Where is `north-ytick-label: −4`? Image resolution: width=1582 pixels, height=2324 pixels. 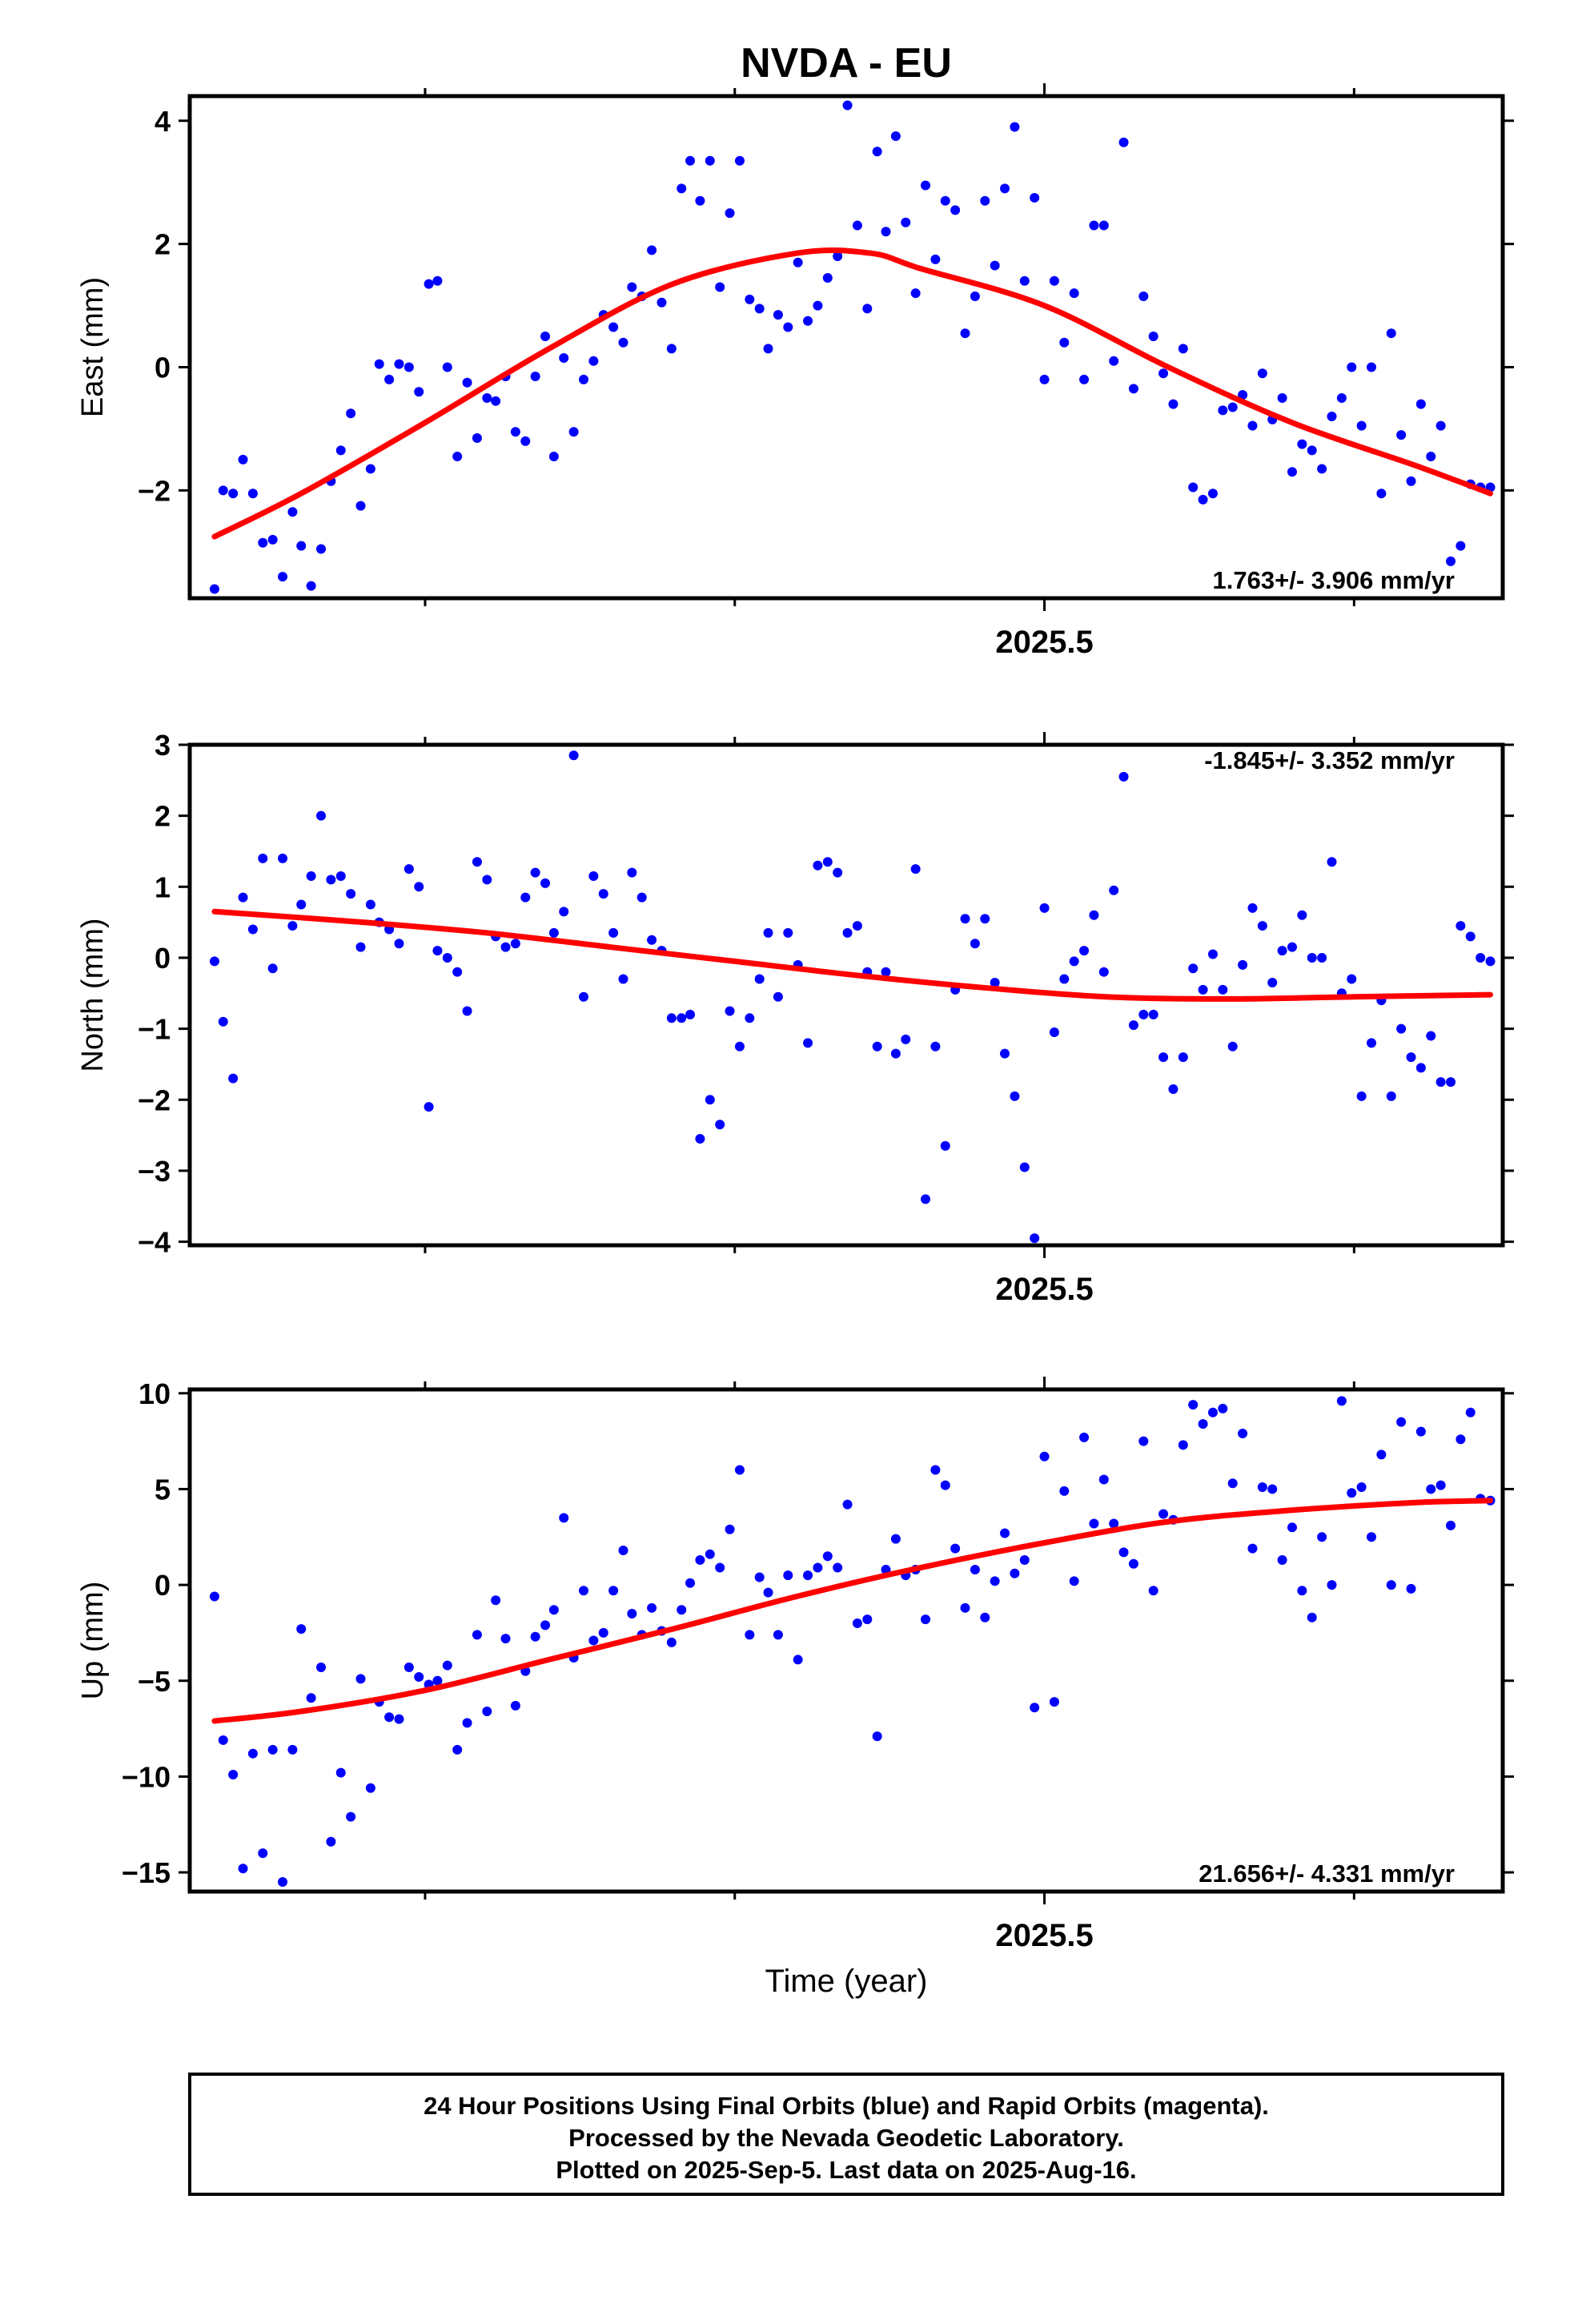
north-ytick-label: −4 is located at coordinates (154, 1242).